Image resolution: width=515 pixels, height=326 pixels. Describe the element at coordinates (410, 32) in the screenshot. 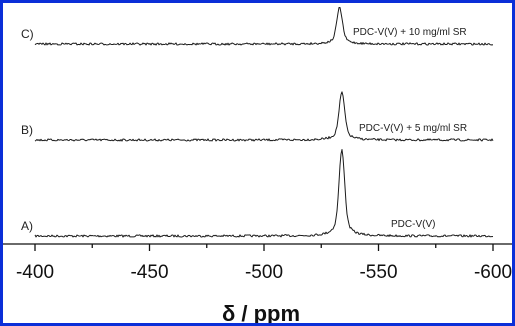

I see `trace-annotation-3: PDC-V(V) + 10 mg/ml SR` at that location.